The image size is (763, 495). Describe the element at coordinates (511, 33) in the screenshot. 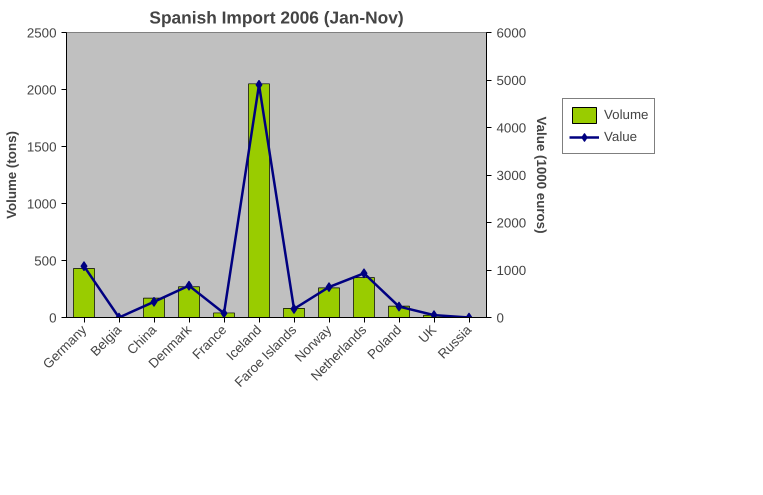

I see `y2-tick-label: 6000` at that location.